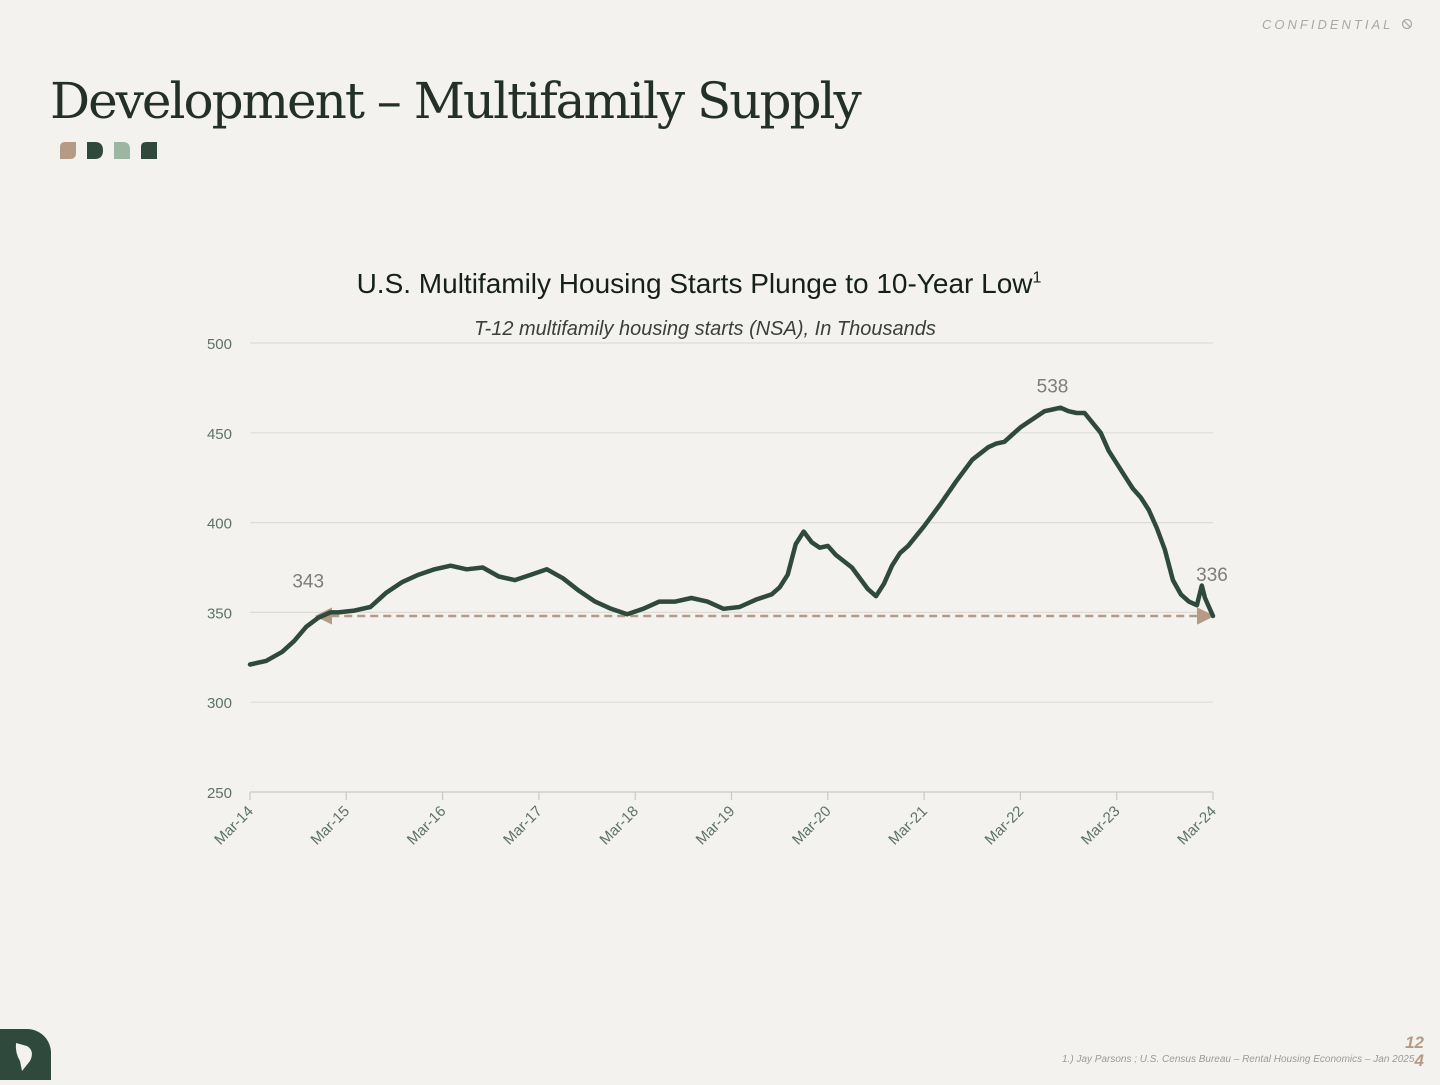  Describe the element at coordinates (219, 613) in the screenshot. I see `y-tick-label: 350` at that location.